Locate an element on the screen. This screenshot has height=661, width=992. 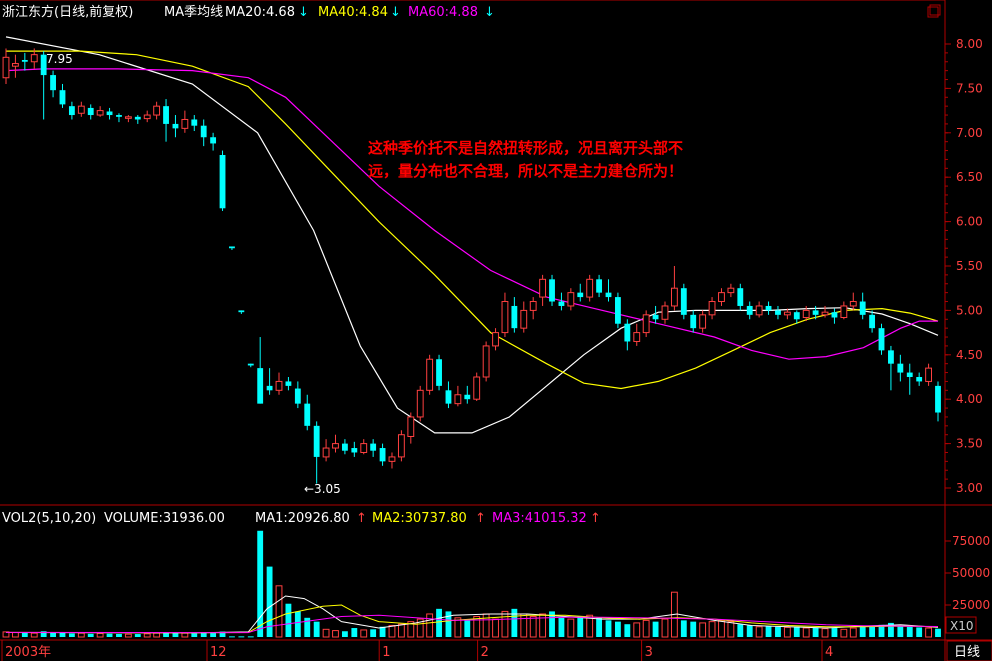
price-tick-label: 6.50 is located at coordinates (969, 177).